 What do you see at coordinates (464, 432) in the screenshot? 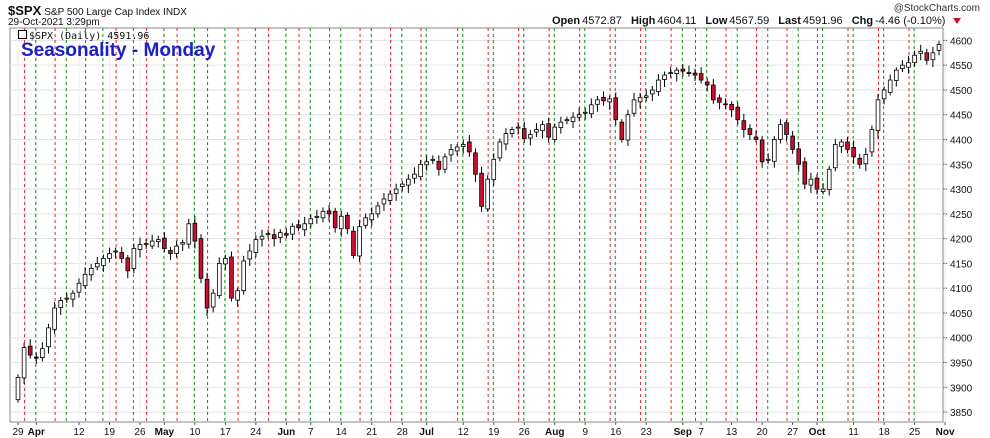
I see `x-tick-label: 12` at bounding box center [464, 432].